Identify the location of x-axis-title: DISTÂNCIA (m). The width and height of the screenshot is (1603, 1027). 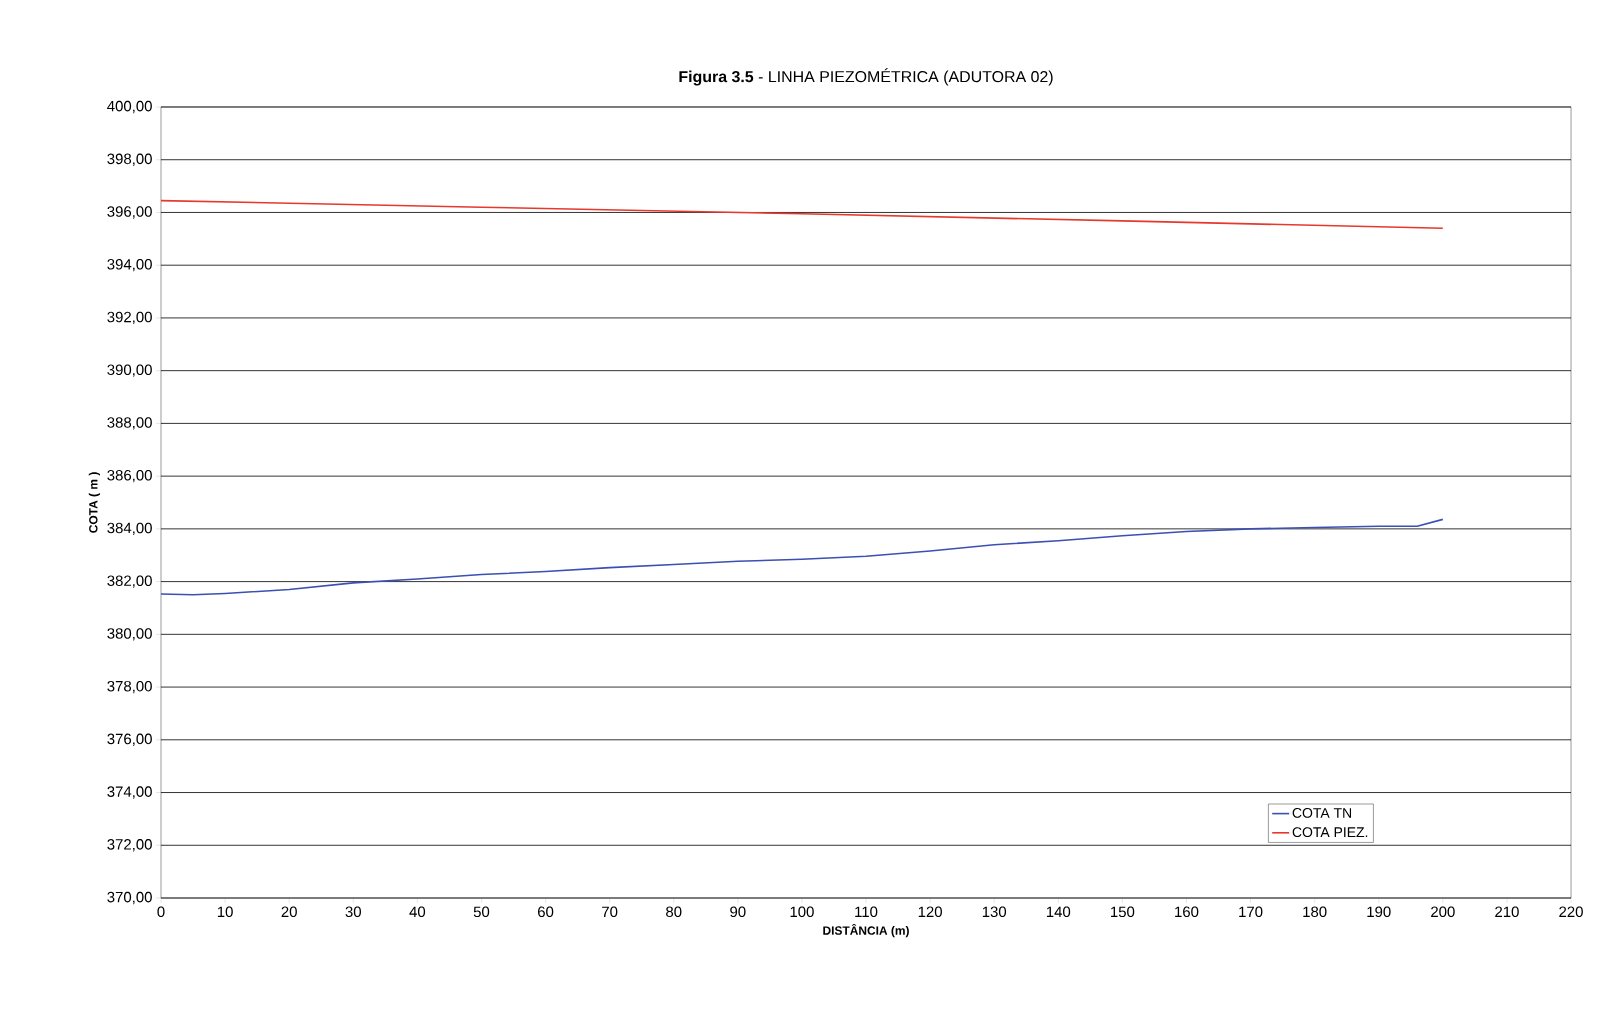
(866, 930).